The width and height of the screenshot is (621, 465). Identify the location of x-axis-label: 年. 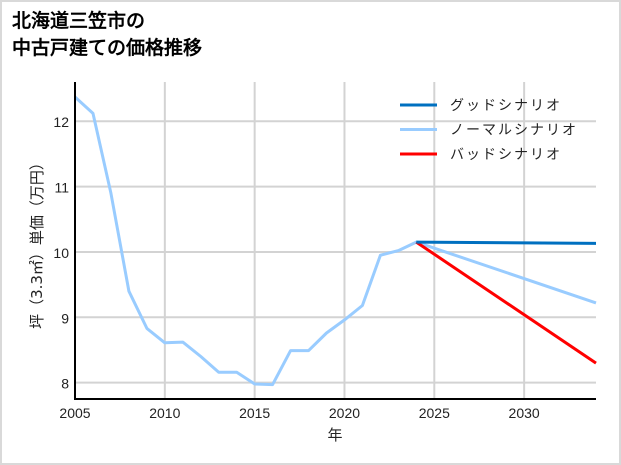
(334, 435).